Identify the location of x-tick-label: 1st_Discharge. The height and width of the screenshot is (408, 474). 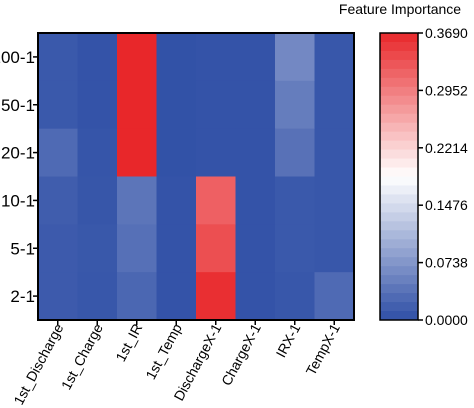
(38, 364).